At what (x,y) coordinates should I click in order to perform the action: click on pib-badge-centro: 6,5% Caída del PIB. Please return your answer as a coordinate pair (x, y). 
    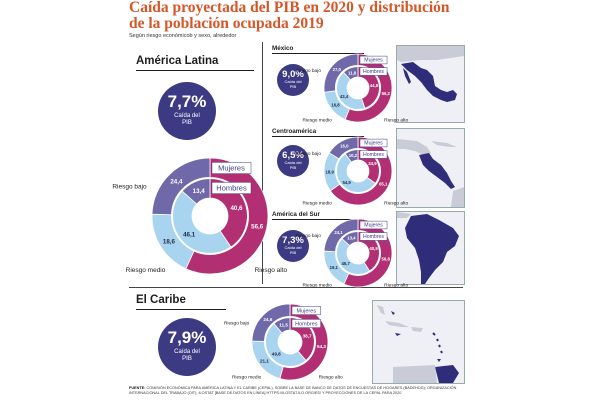
    Looking at the image, I should click on (293, 161).